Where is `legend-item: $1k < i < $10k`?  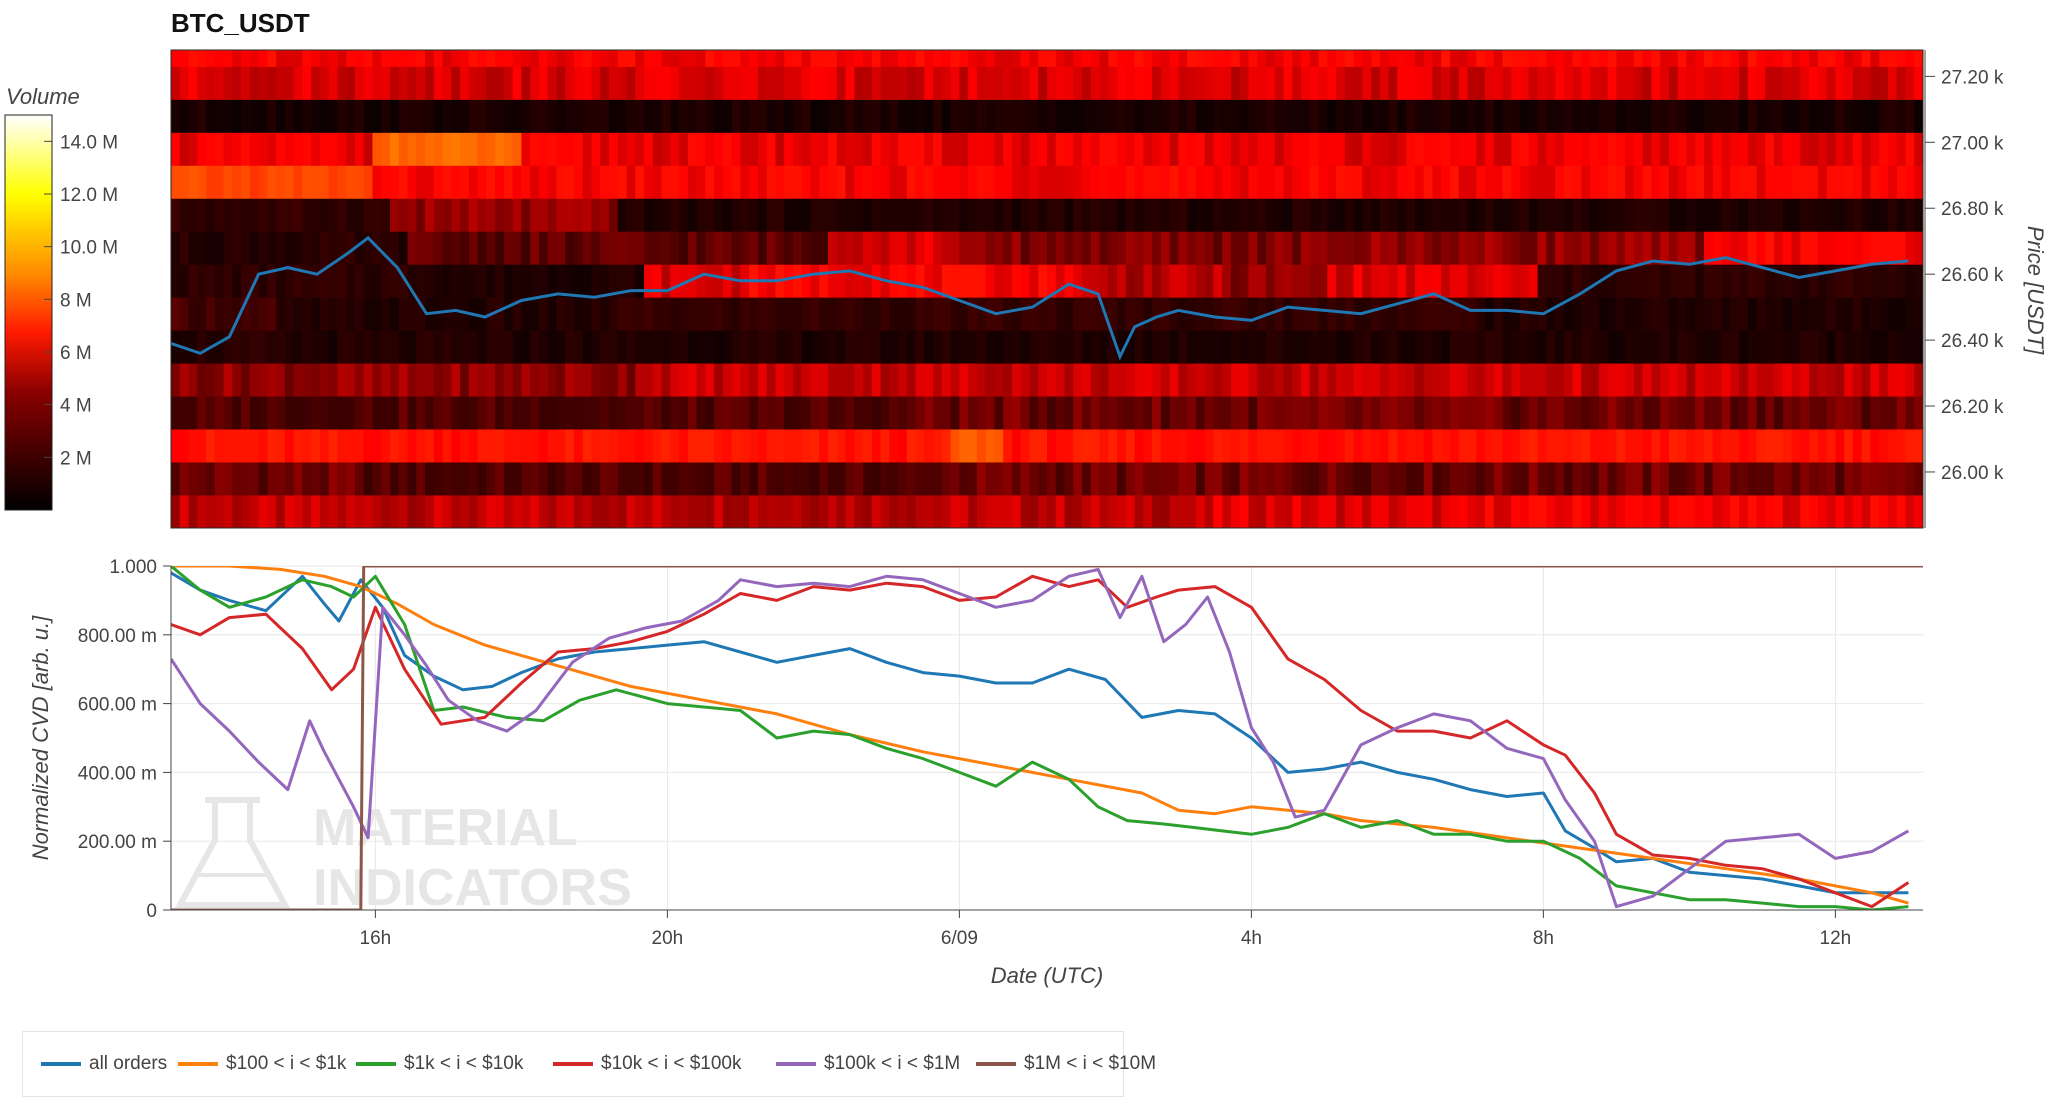 legend-item: $1k < i < $10k is located at coordinates (439, 1064).